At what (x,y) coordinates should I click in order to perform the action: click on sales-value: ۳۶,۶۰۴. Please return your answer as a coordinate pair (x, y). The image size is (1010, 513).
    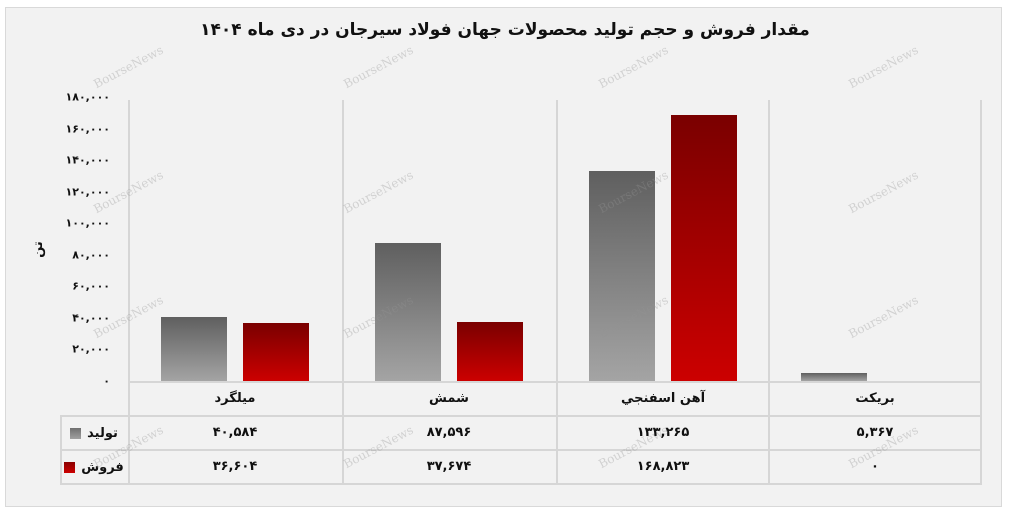
    Looking at the image, I should click on (235, 466).